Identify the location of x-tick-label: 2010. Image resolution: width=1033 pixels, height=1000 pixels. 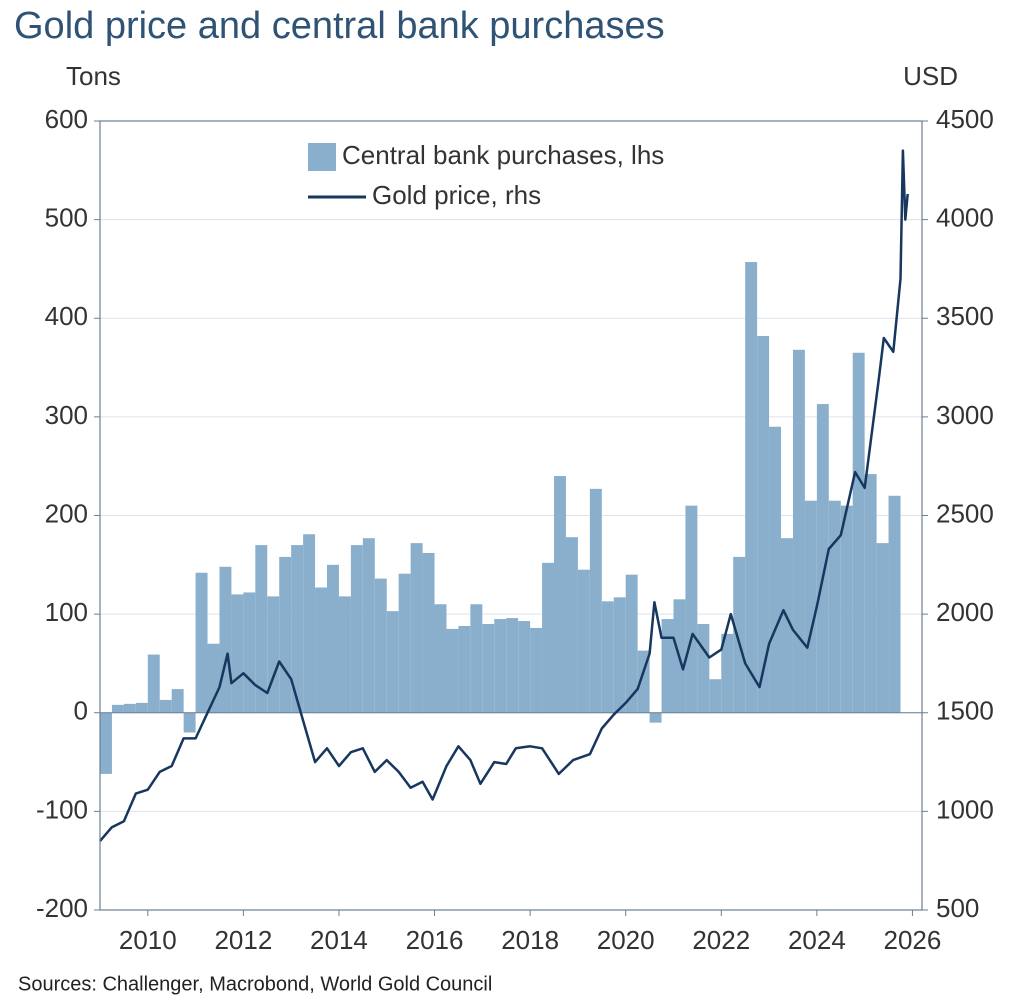
(148, 940).